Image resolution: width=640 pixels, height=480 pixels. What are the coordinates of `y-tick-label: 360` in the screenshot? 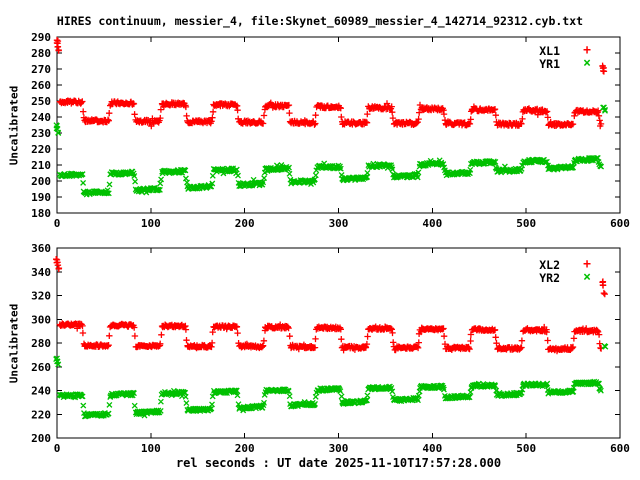 It's located at (41, 248).